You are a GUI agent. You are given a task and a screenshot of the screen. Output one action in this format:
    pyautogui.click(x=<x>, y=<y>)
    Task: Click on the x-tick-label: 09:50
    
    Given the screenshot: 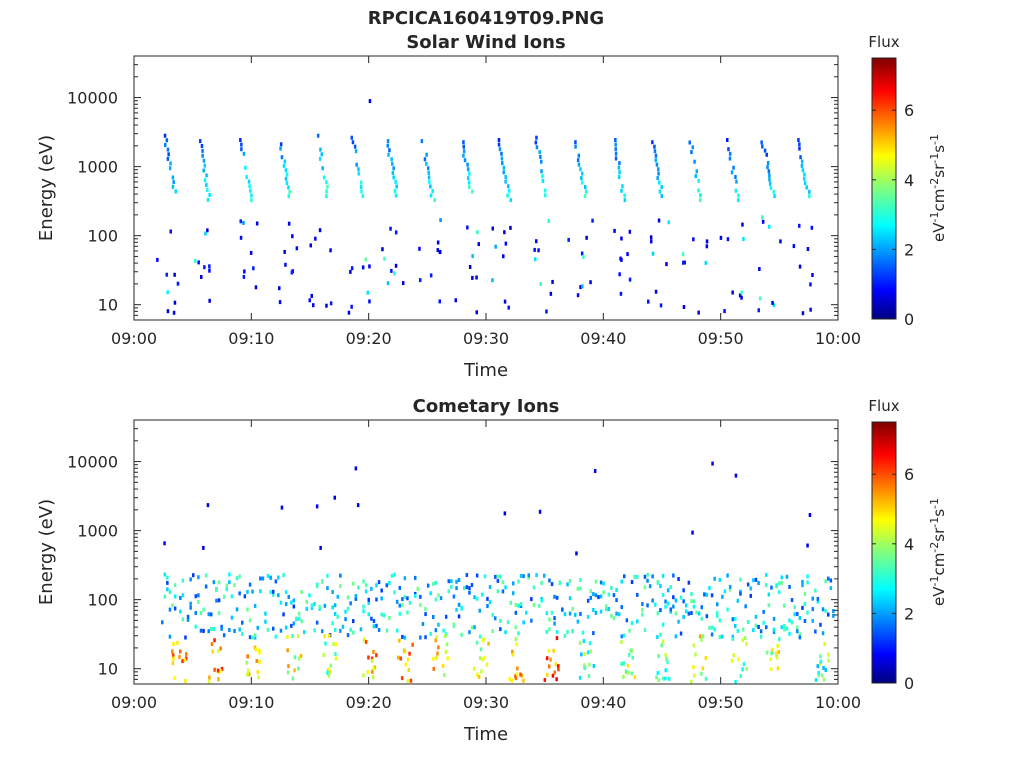 What is the action you would take?
    pyautogui.click(x=721, y=702)
    